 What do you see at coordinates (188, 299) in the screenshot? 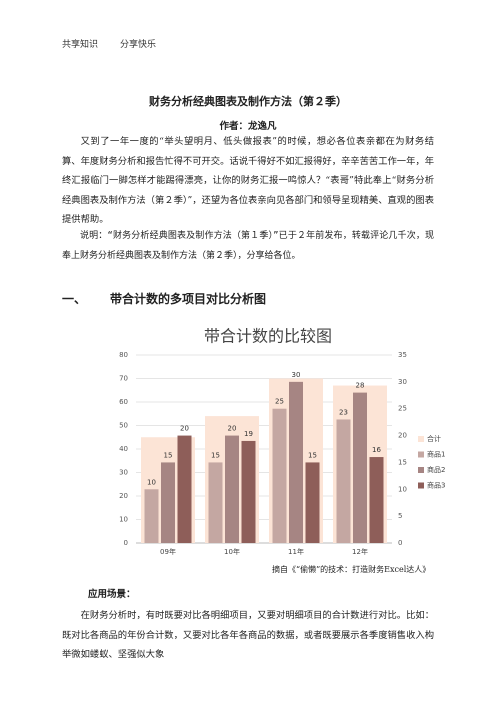
I see `section-title: 带合计数的多项目对比分析图` at bounding box center [188, 299].